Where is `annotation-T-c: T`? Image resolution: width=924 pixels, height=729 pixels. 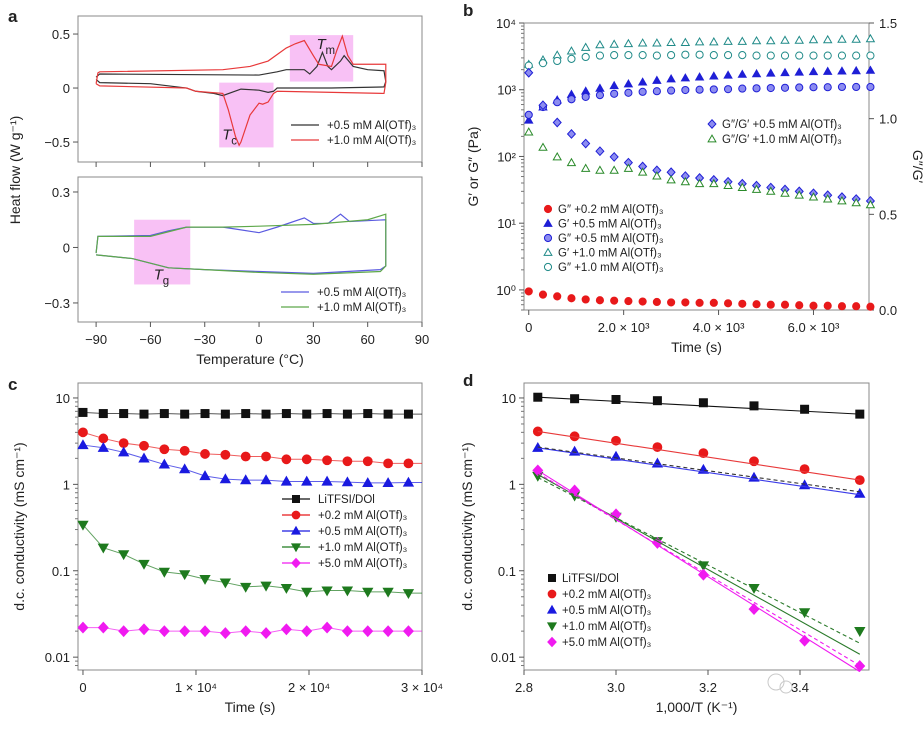
annotation-T-c: T is located at coordinates (227, 134).